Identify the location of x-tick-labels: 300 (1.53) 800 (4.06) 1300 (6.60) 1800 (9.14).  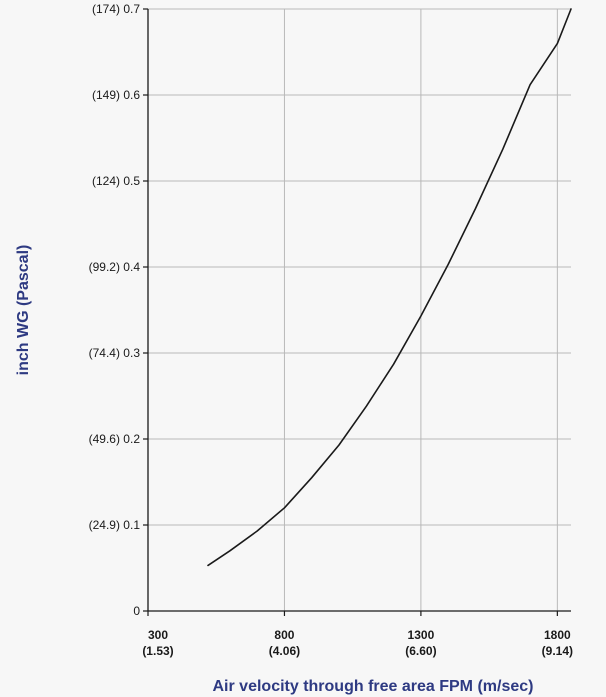
(357, 643).